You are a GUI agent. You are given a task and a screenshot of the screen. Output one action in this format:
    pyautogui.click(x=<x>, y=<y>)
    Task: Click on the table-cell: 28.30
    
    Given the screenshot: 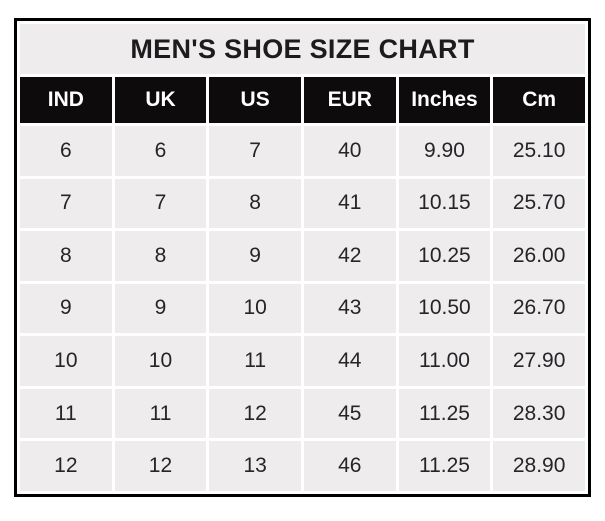 What is the action you would take?
    pyautogui.click(x=539, y=413)
    